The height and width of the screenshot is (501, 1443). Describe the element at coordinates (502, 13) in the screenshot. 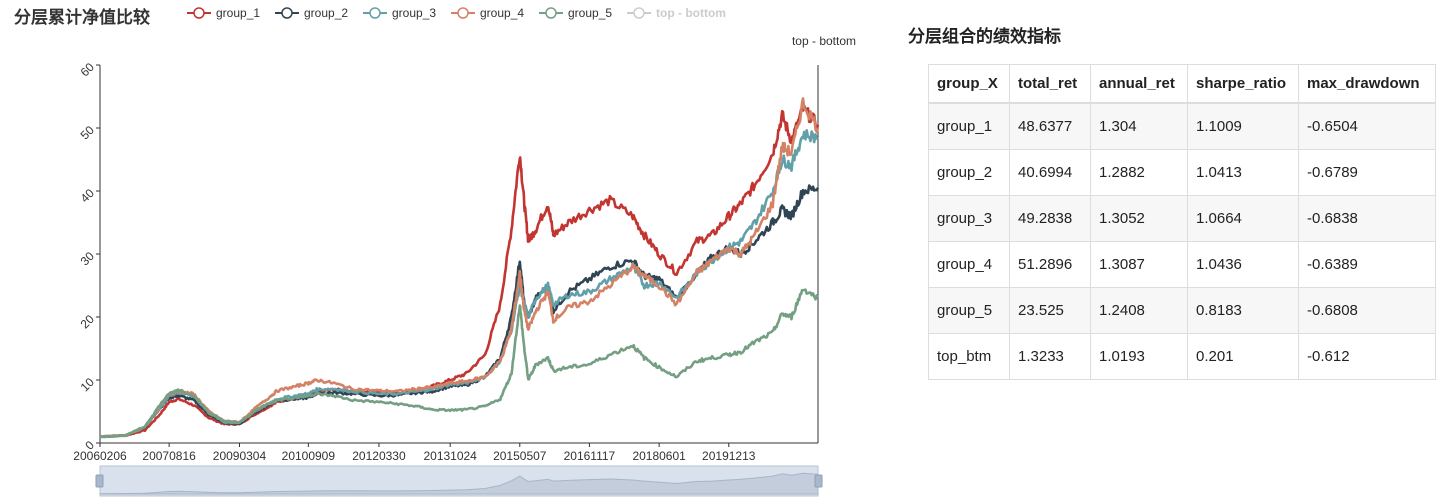

I see `legend-label-4: group_4` at that location.